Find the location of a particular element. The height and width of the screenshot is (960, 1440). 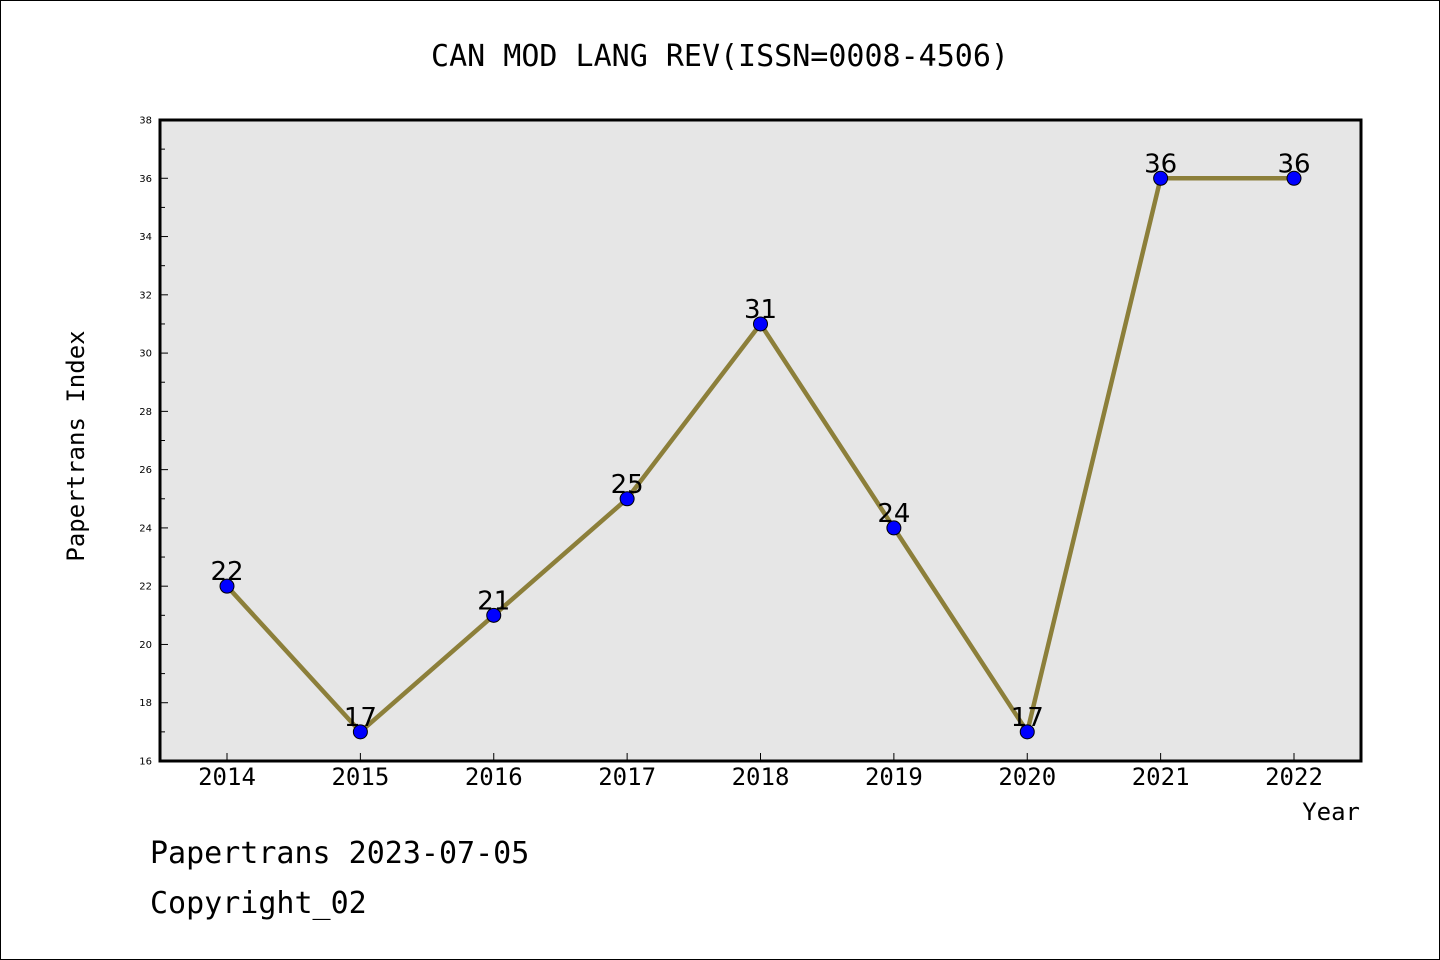

x-axis-label: Year is located at coordinates (1331, 812).